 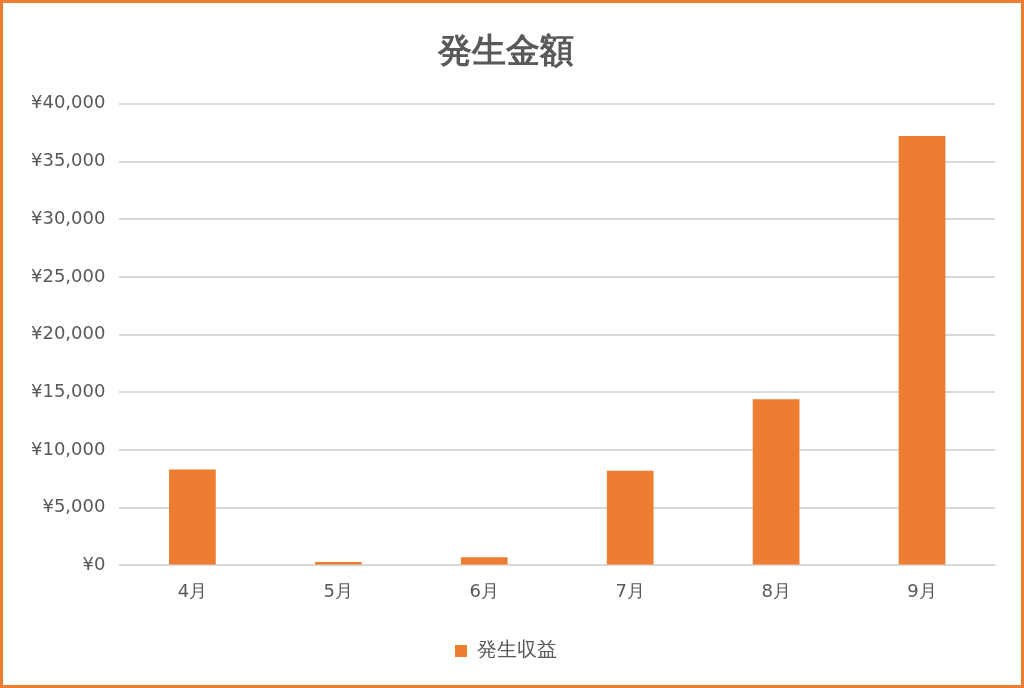 What do you see at coordinates (94, 564) in the screenshot?
I see `y-tick-label: ¥0` at bounding box center [94, 564].